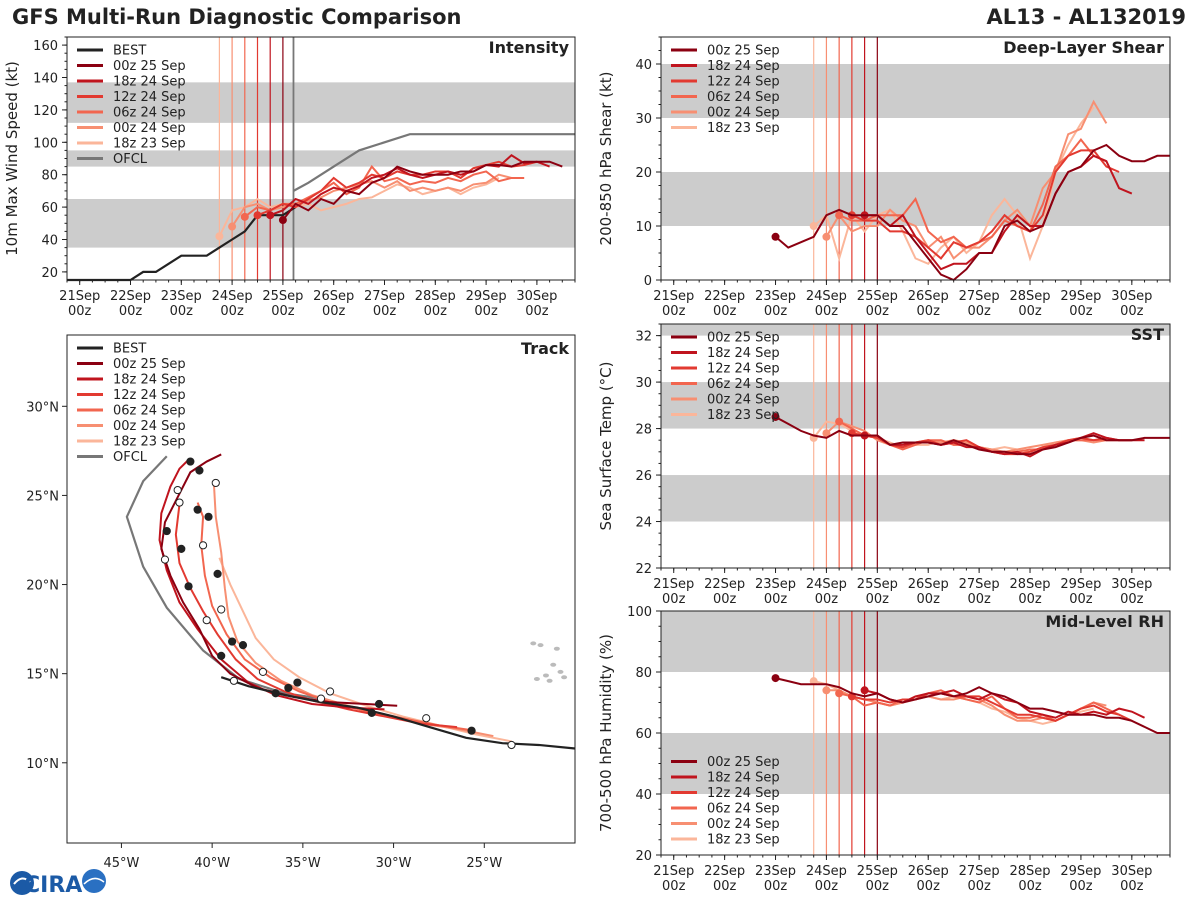  Describe the element at coordinates (42, 407) in the screenshot. I see `lat-tick-label: 30°N` at that location.